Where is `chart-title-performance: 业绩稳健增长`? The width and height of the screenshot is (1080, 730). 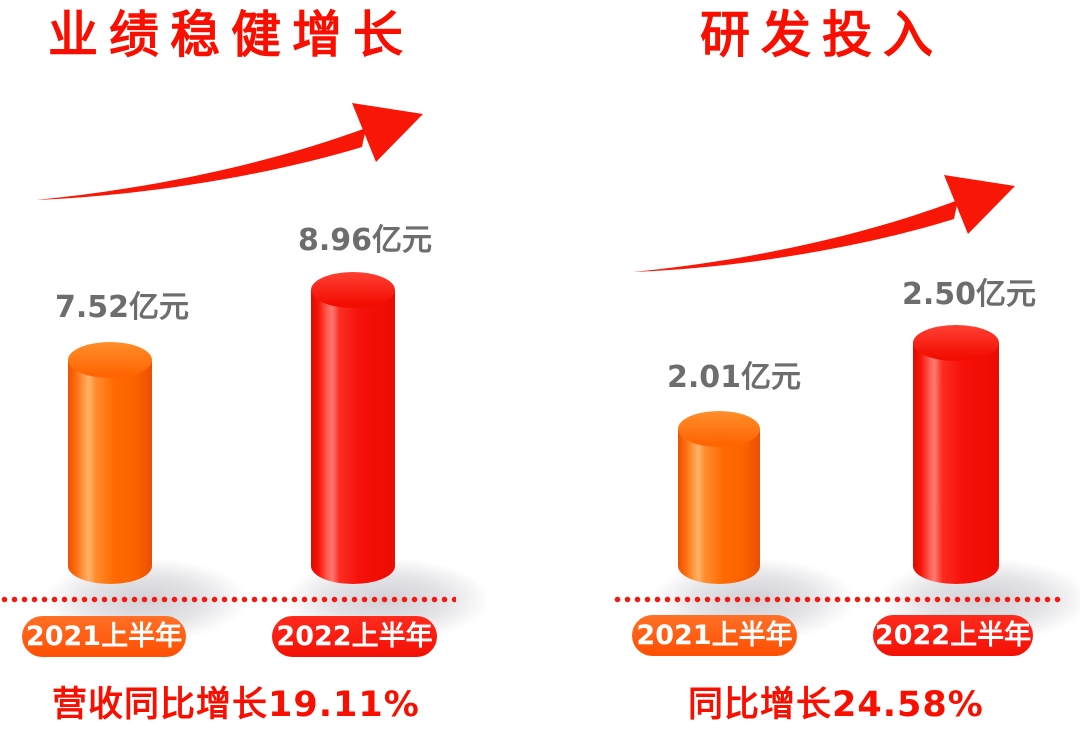 chart-title-performance: 业绩稳健增长 is located at coordinates (231, 35).